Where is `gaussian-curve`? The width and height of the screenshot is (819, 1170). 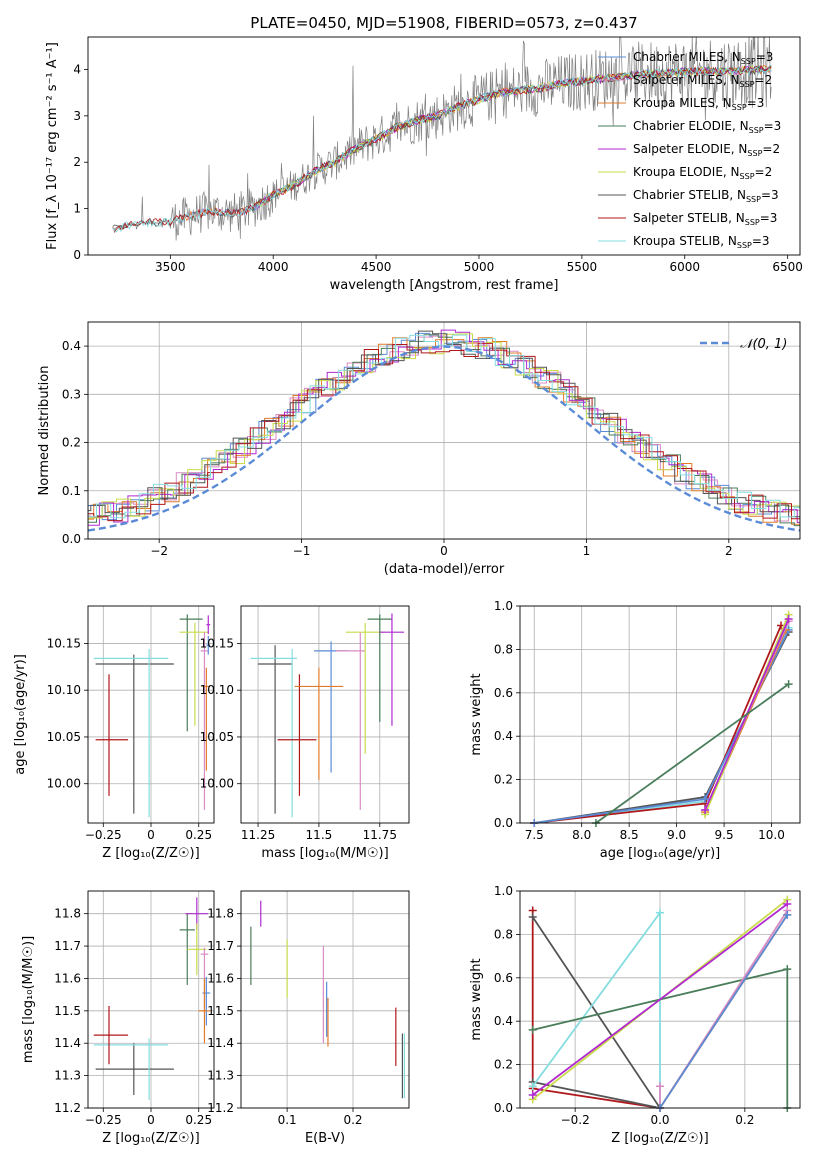
gaussian-curve is located at coordinates (444, 438).